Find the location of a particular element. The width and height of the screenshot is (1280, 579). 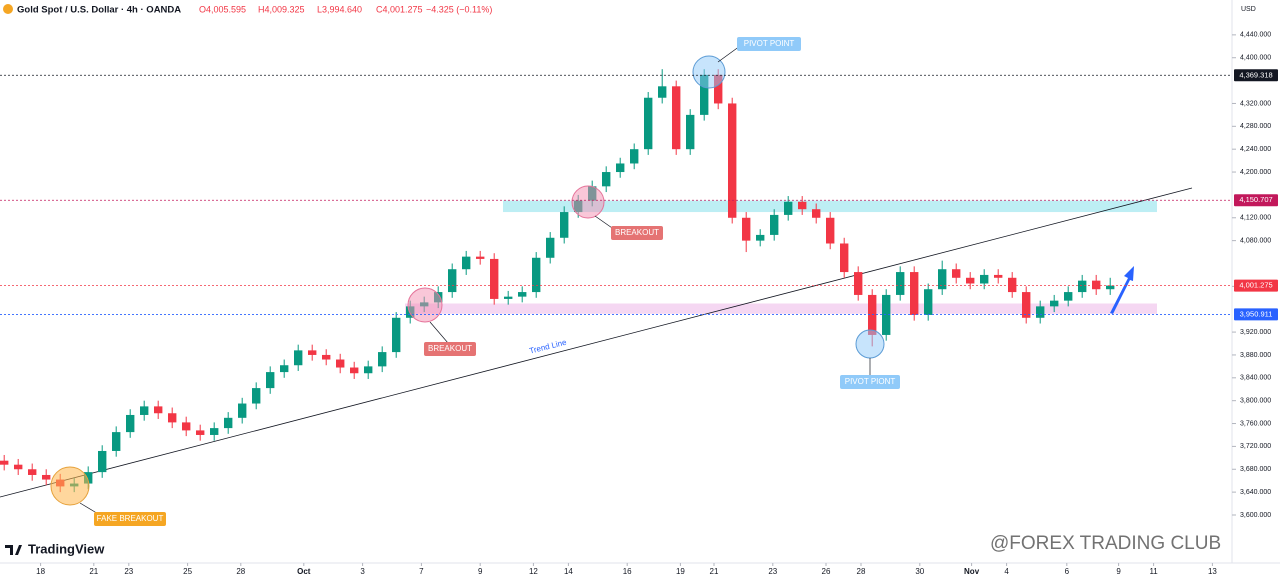

annotation: PIVOT PIONT is located at coordinates (870, 381).